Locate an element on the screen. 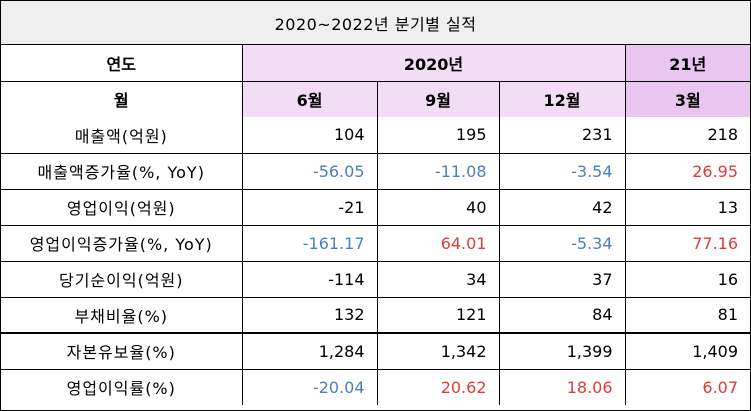 The height and width of the screenshot is (411, 751). month-label: 월 is located at coordinates (122, 98).